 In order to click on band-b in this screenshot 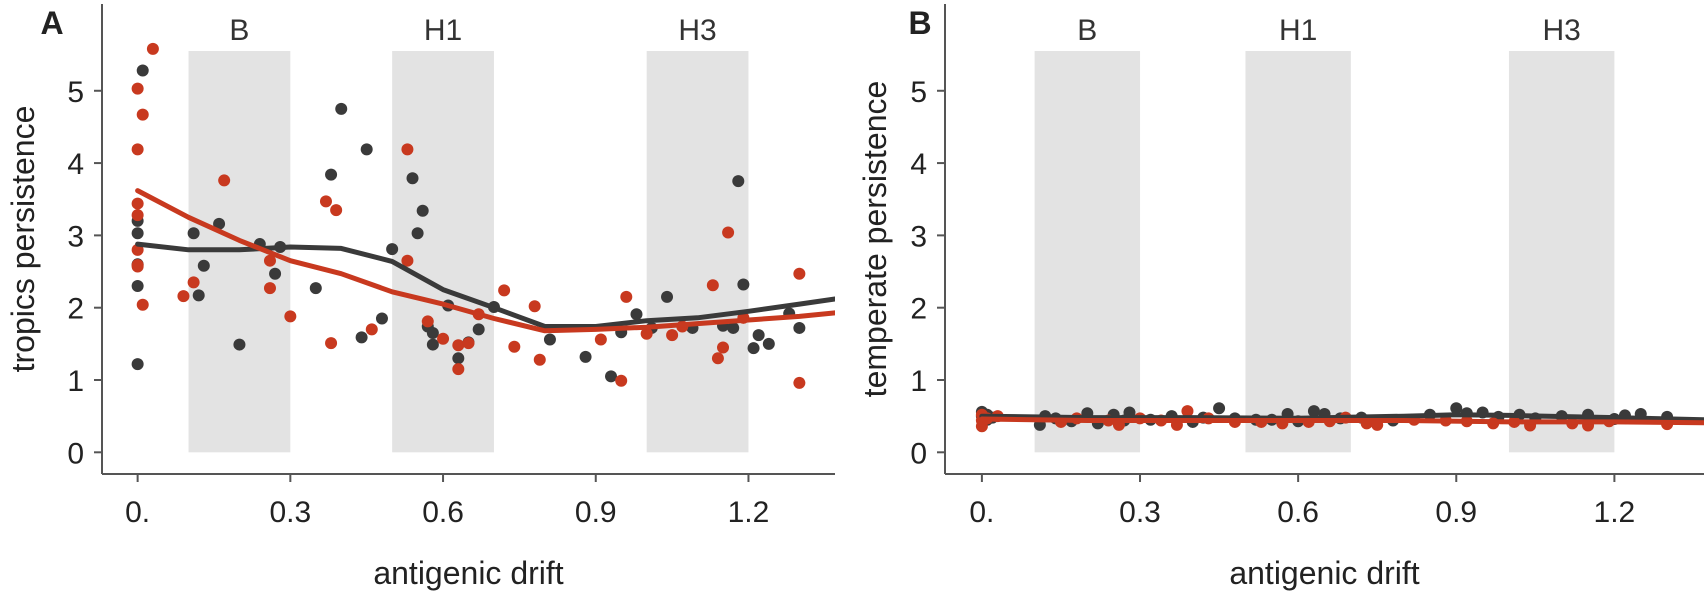, I will do `click(1087, 252)`.